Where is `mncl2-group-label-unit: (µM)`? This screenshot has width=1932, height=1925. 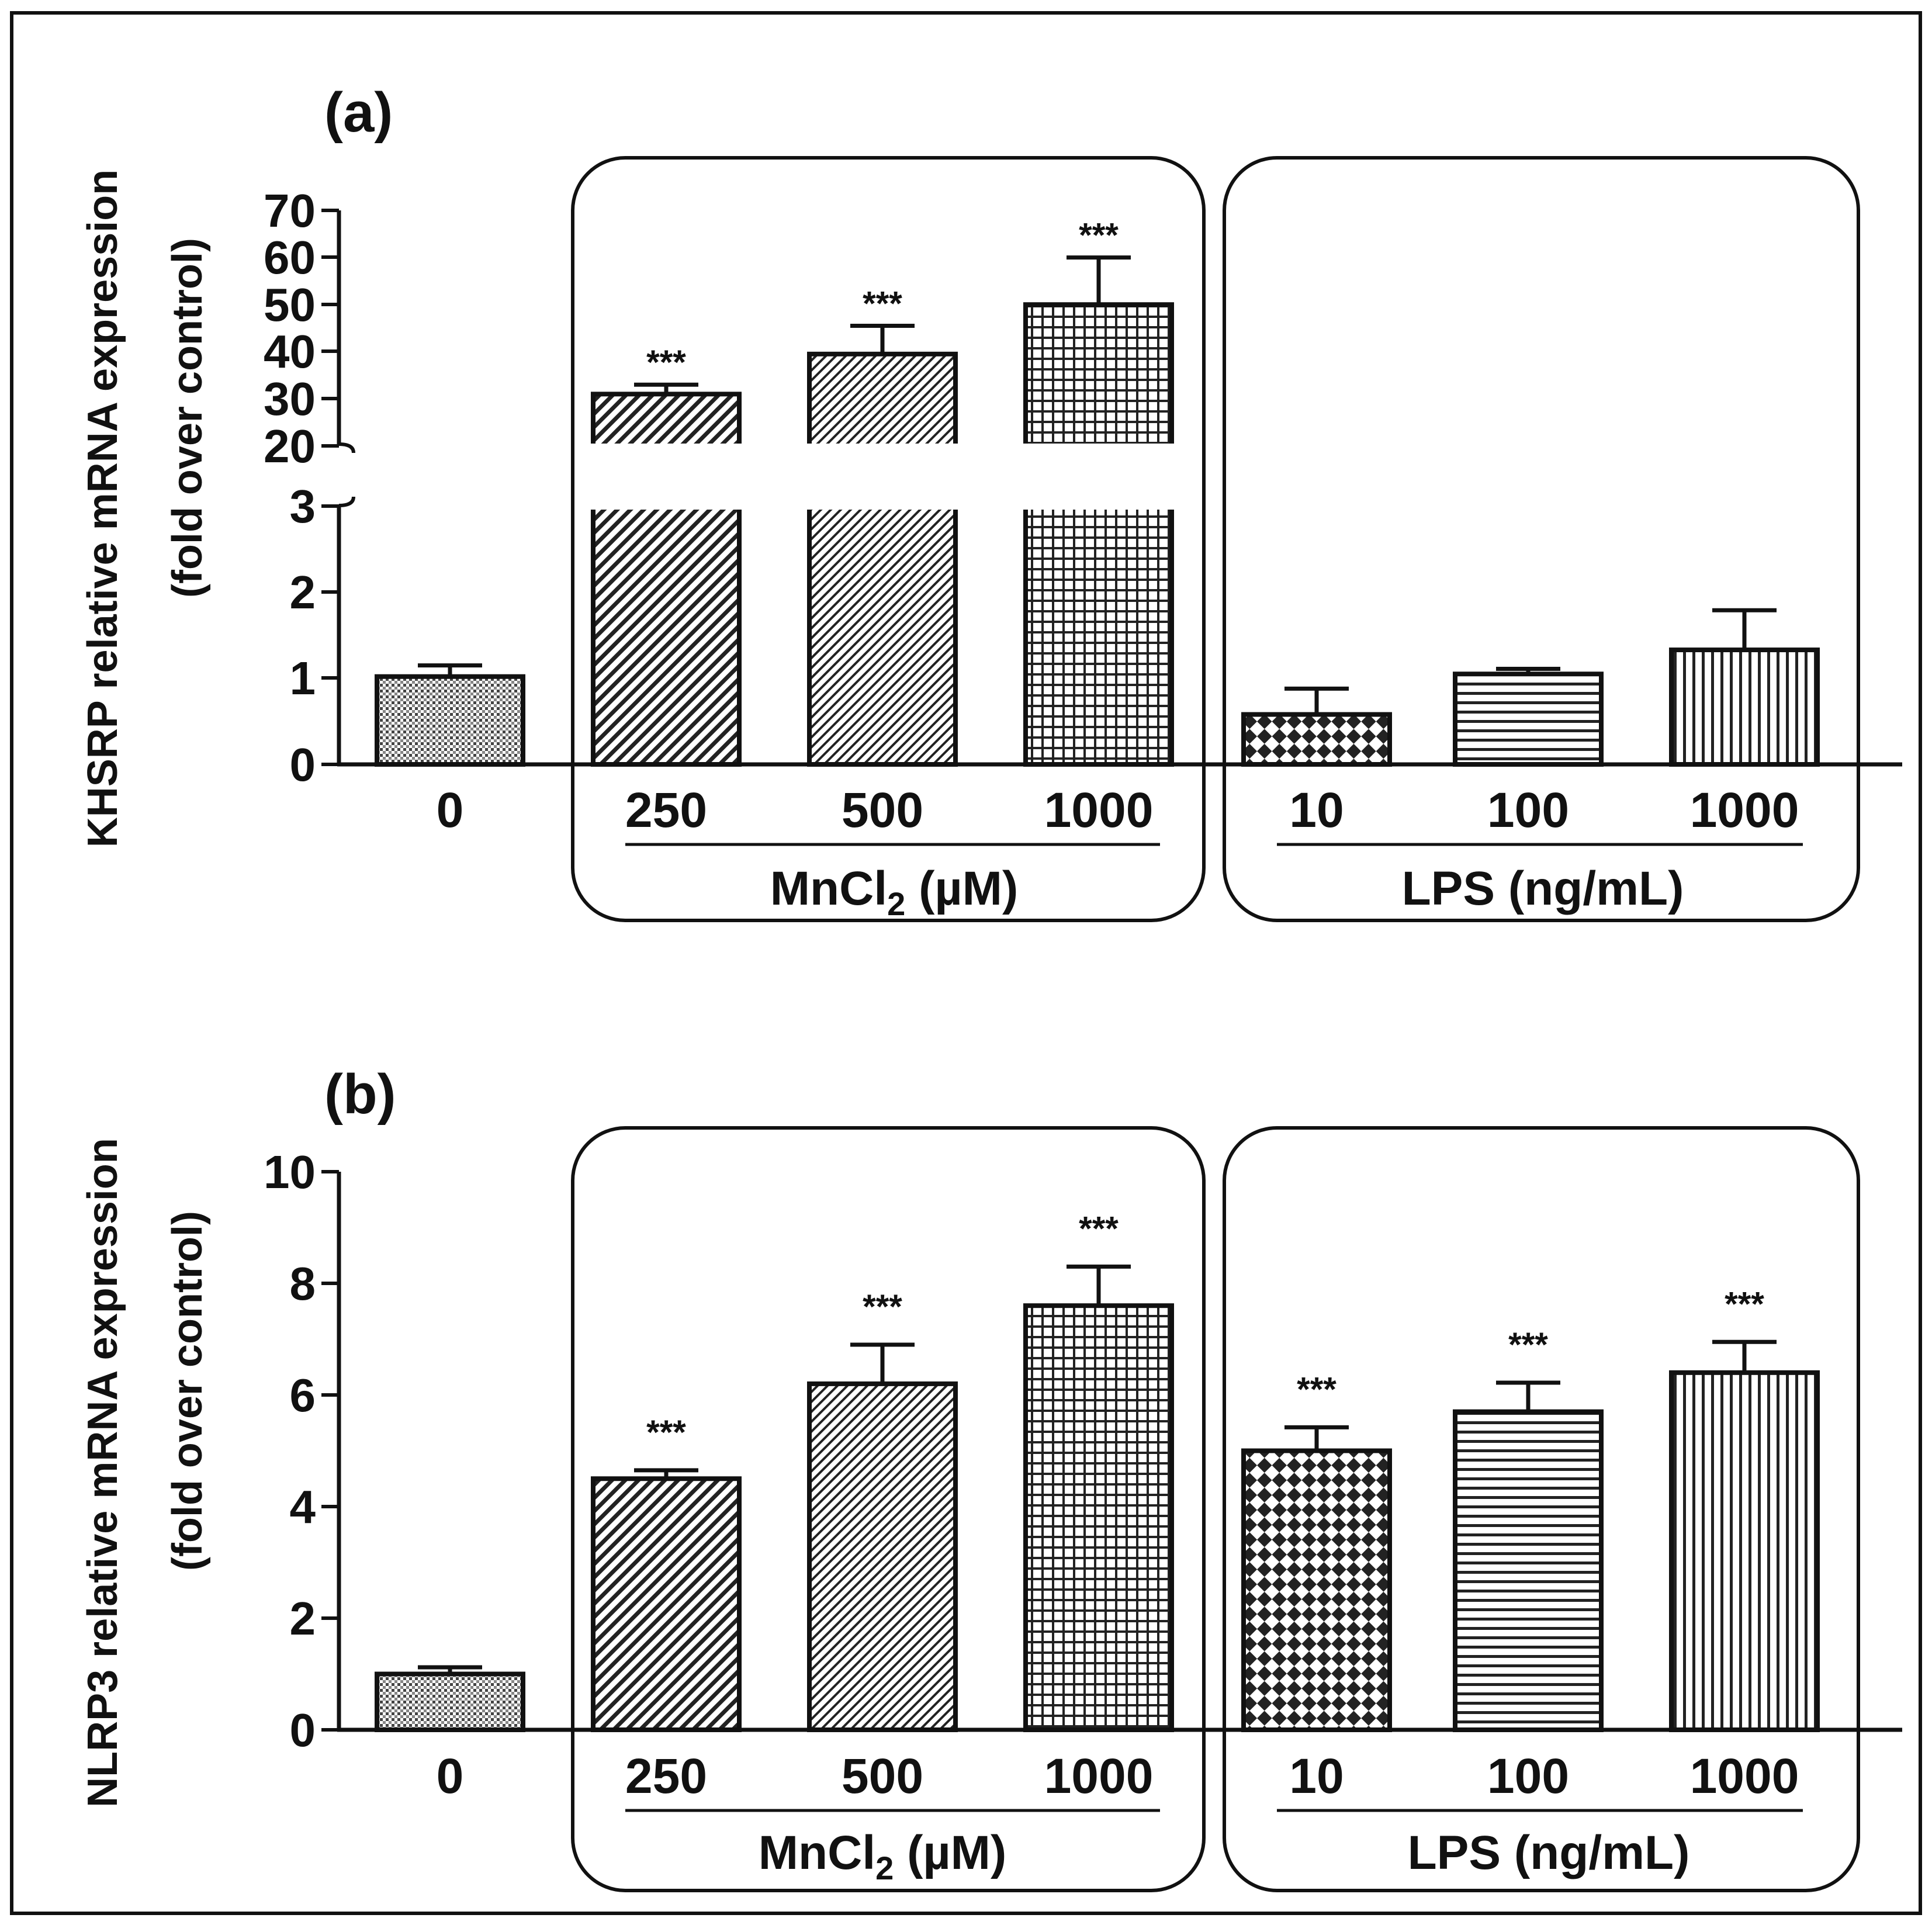 mncl2-group-label-unit: (µM) is located at coordinates (961, 888).